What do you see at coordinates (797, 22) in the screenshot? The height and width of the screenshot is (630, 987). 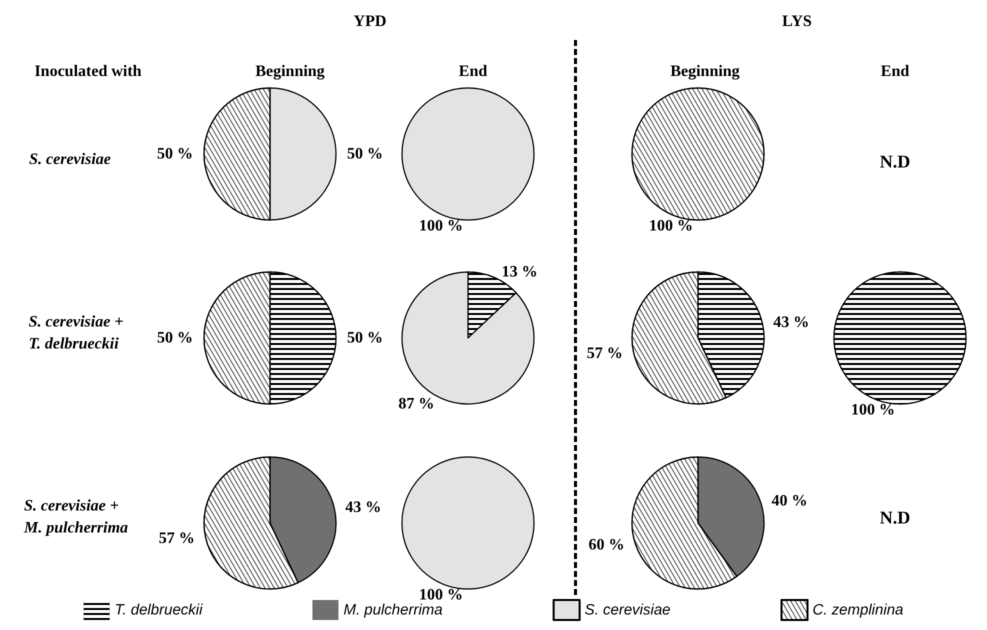 I see `text: LYS` at bounding box center [797, 22].